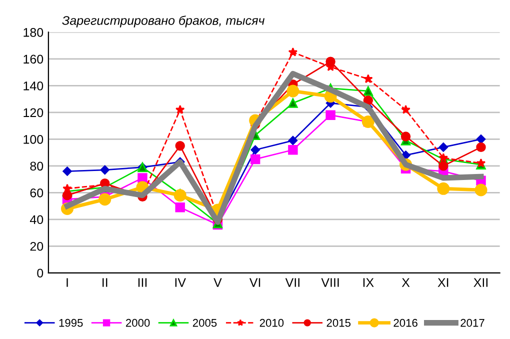  I want to click on x-tick-label: II, so click(105, 282).